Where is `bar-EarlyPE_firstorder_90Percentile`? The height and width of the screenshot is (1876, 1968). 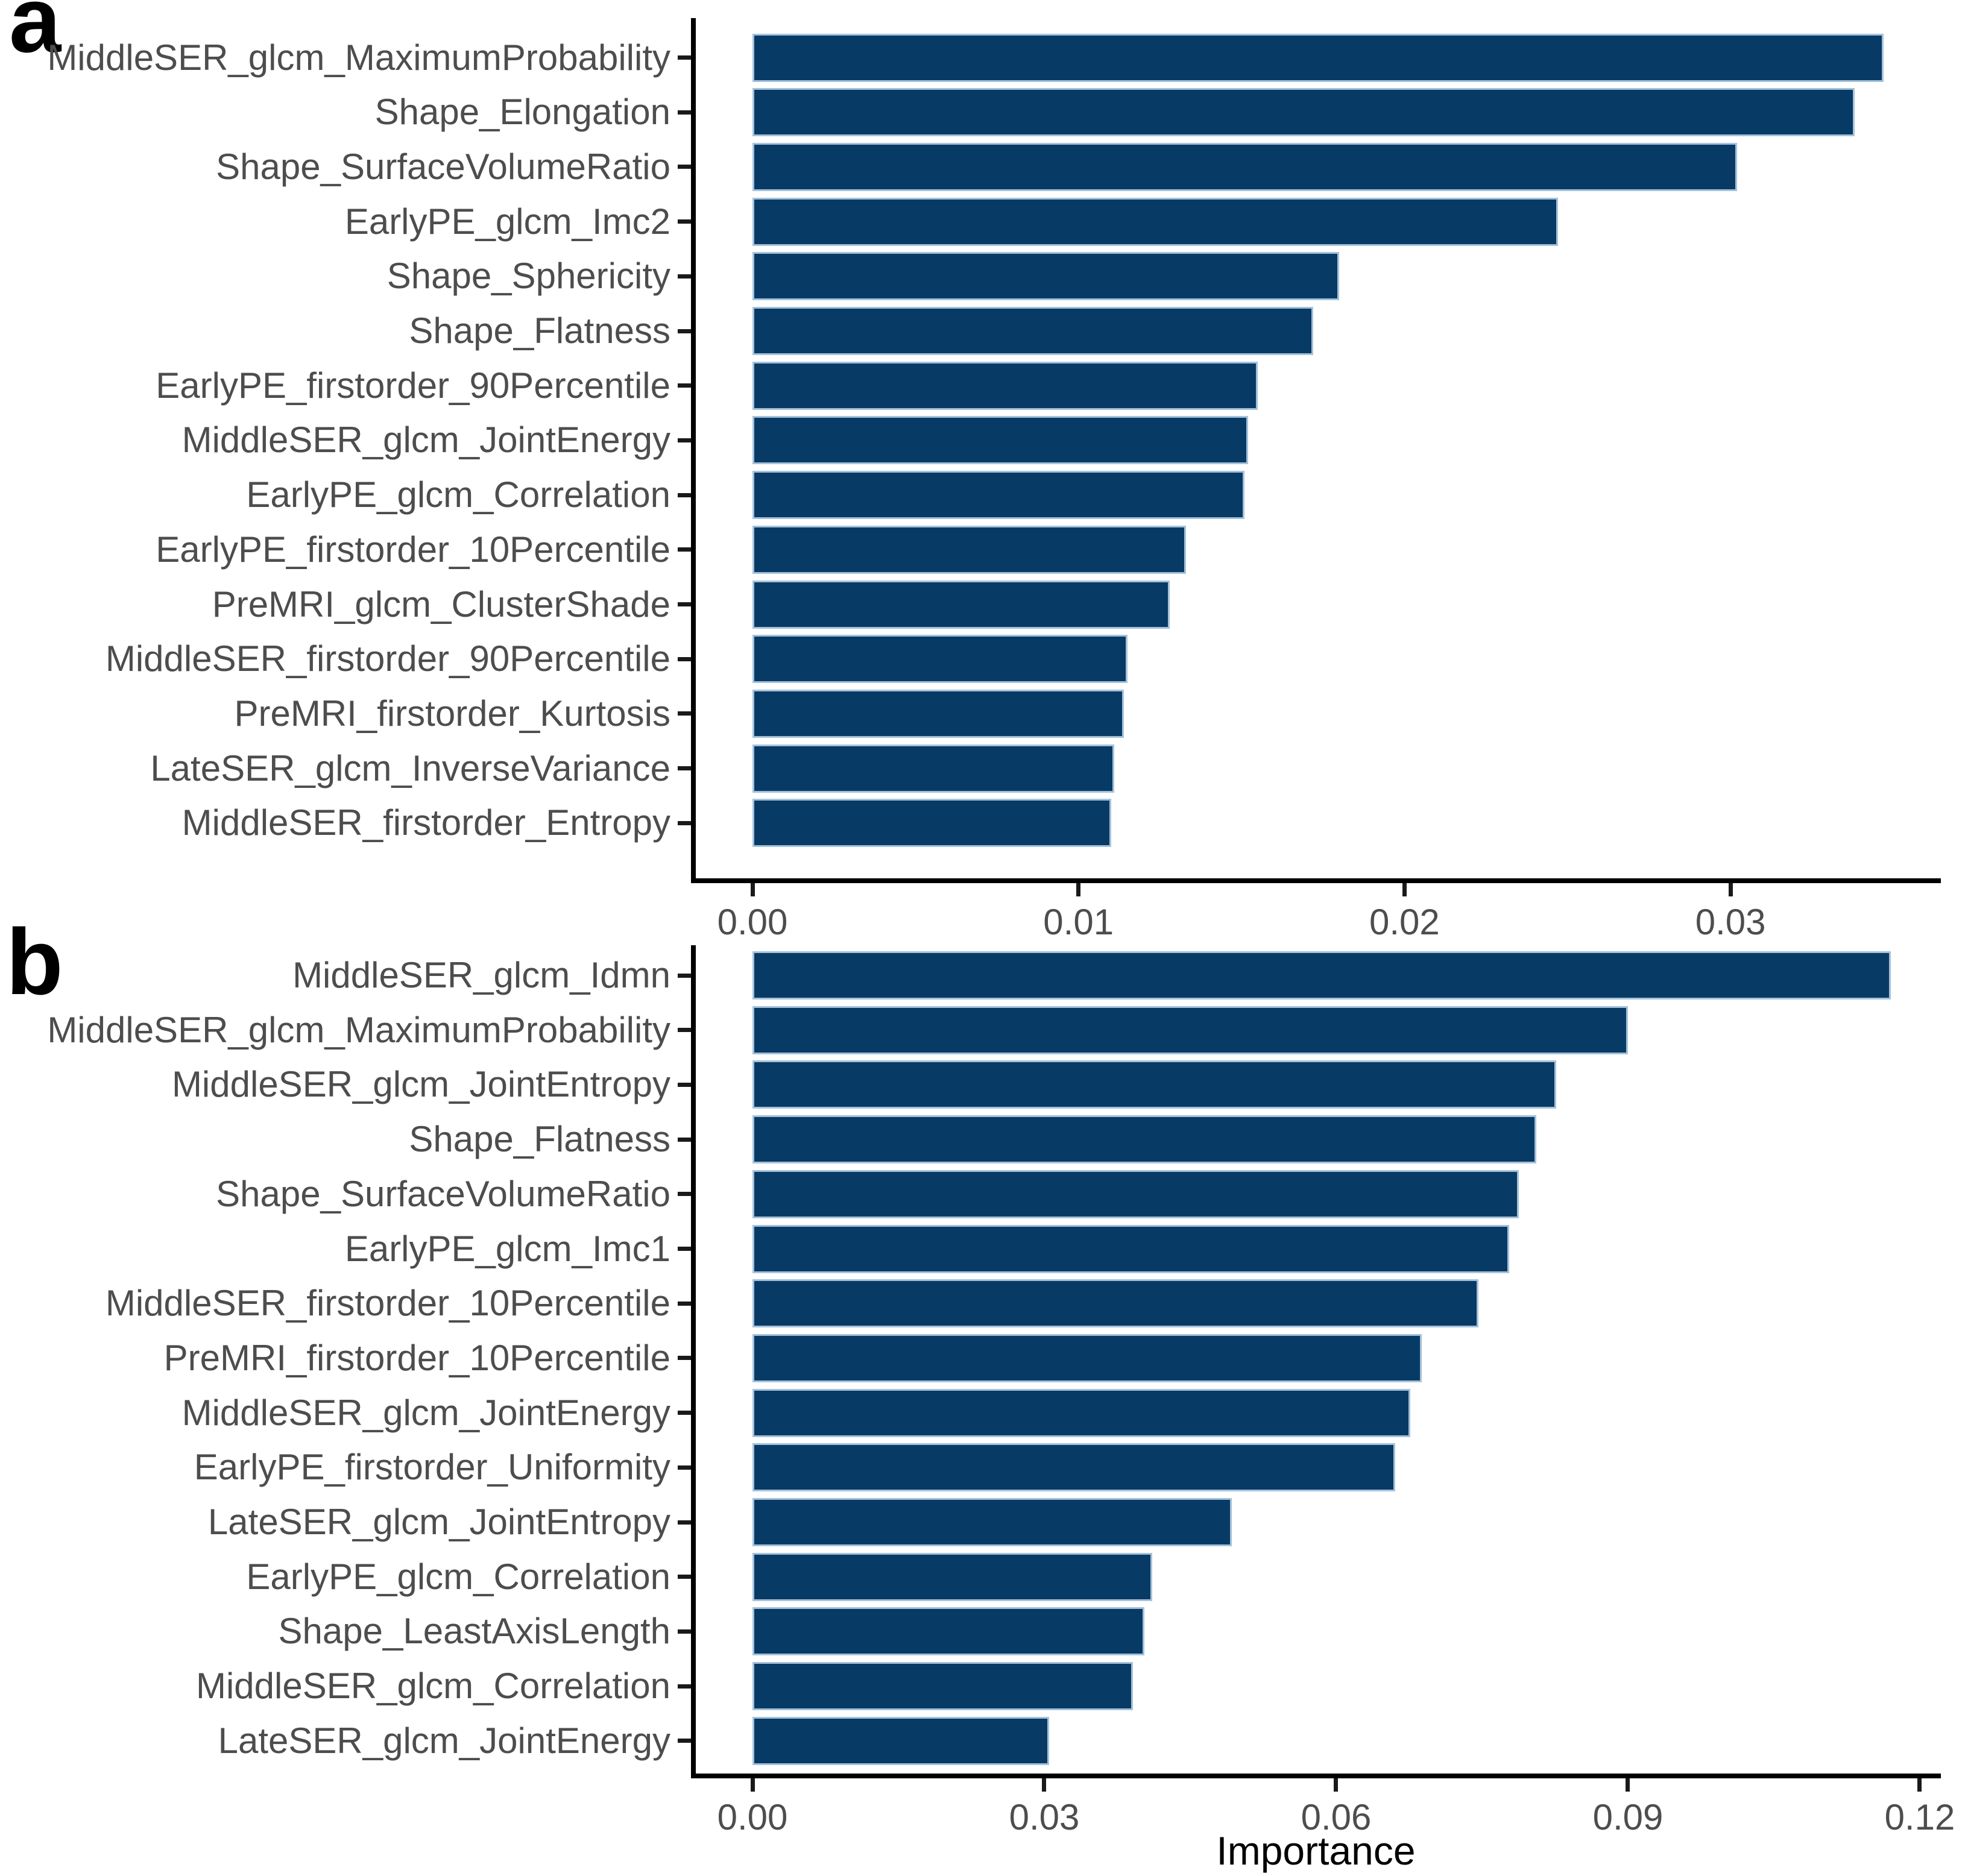
bar-EarlyPE_firstorder_90Percentile is located at coordinates (1005, 385).